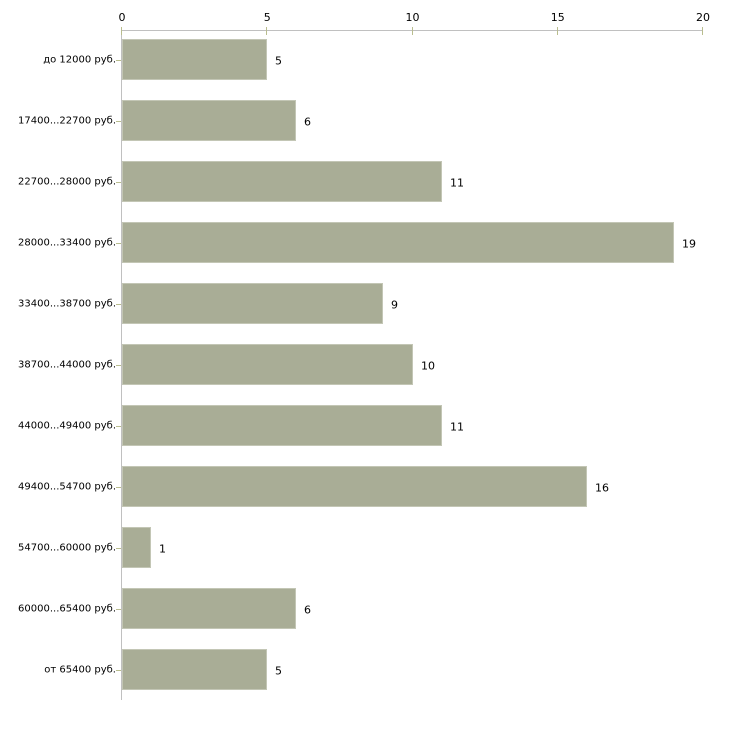 The image size is (730, 730). Describe the element at coordinates (162, 548) in the screenshot. I see `bar-value-label: 1` at that location.